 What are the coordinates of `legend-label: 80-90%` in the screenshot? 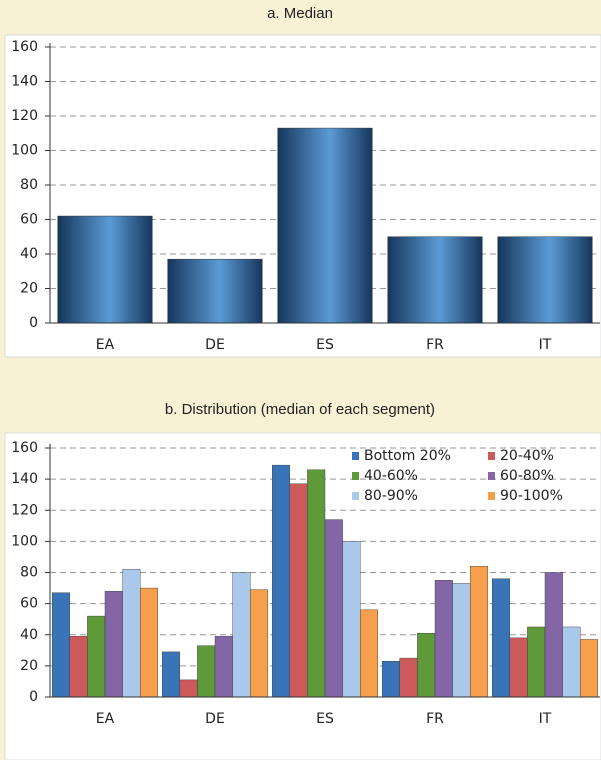 It's located at (391, 496).